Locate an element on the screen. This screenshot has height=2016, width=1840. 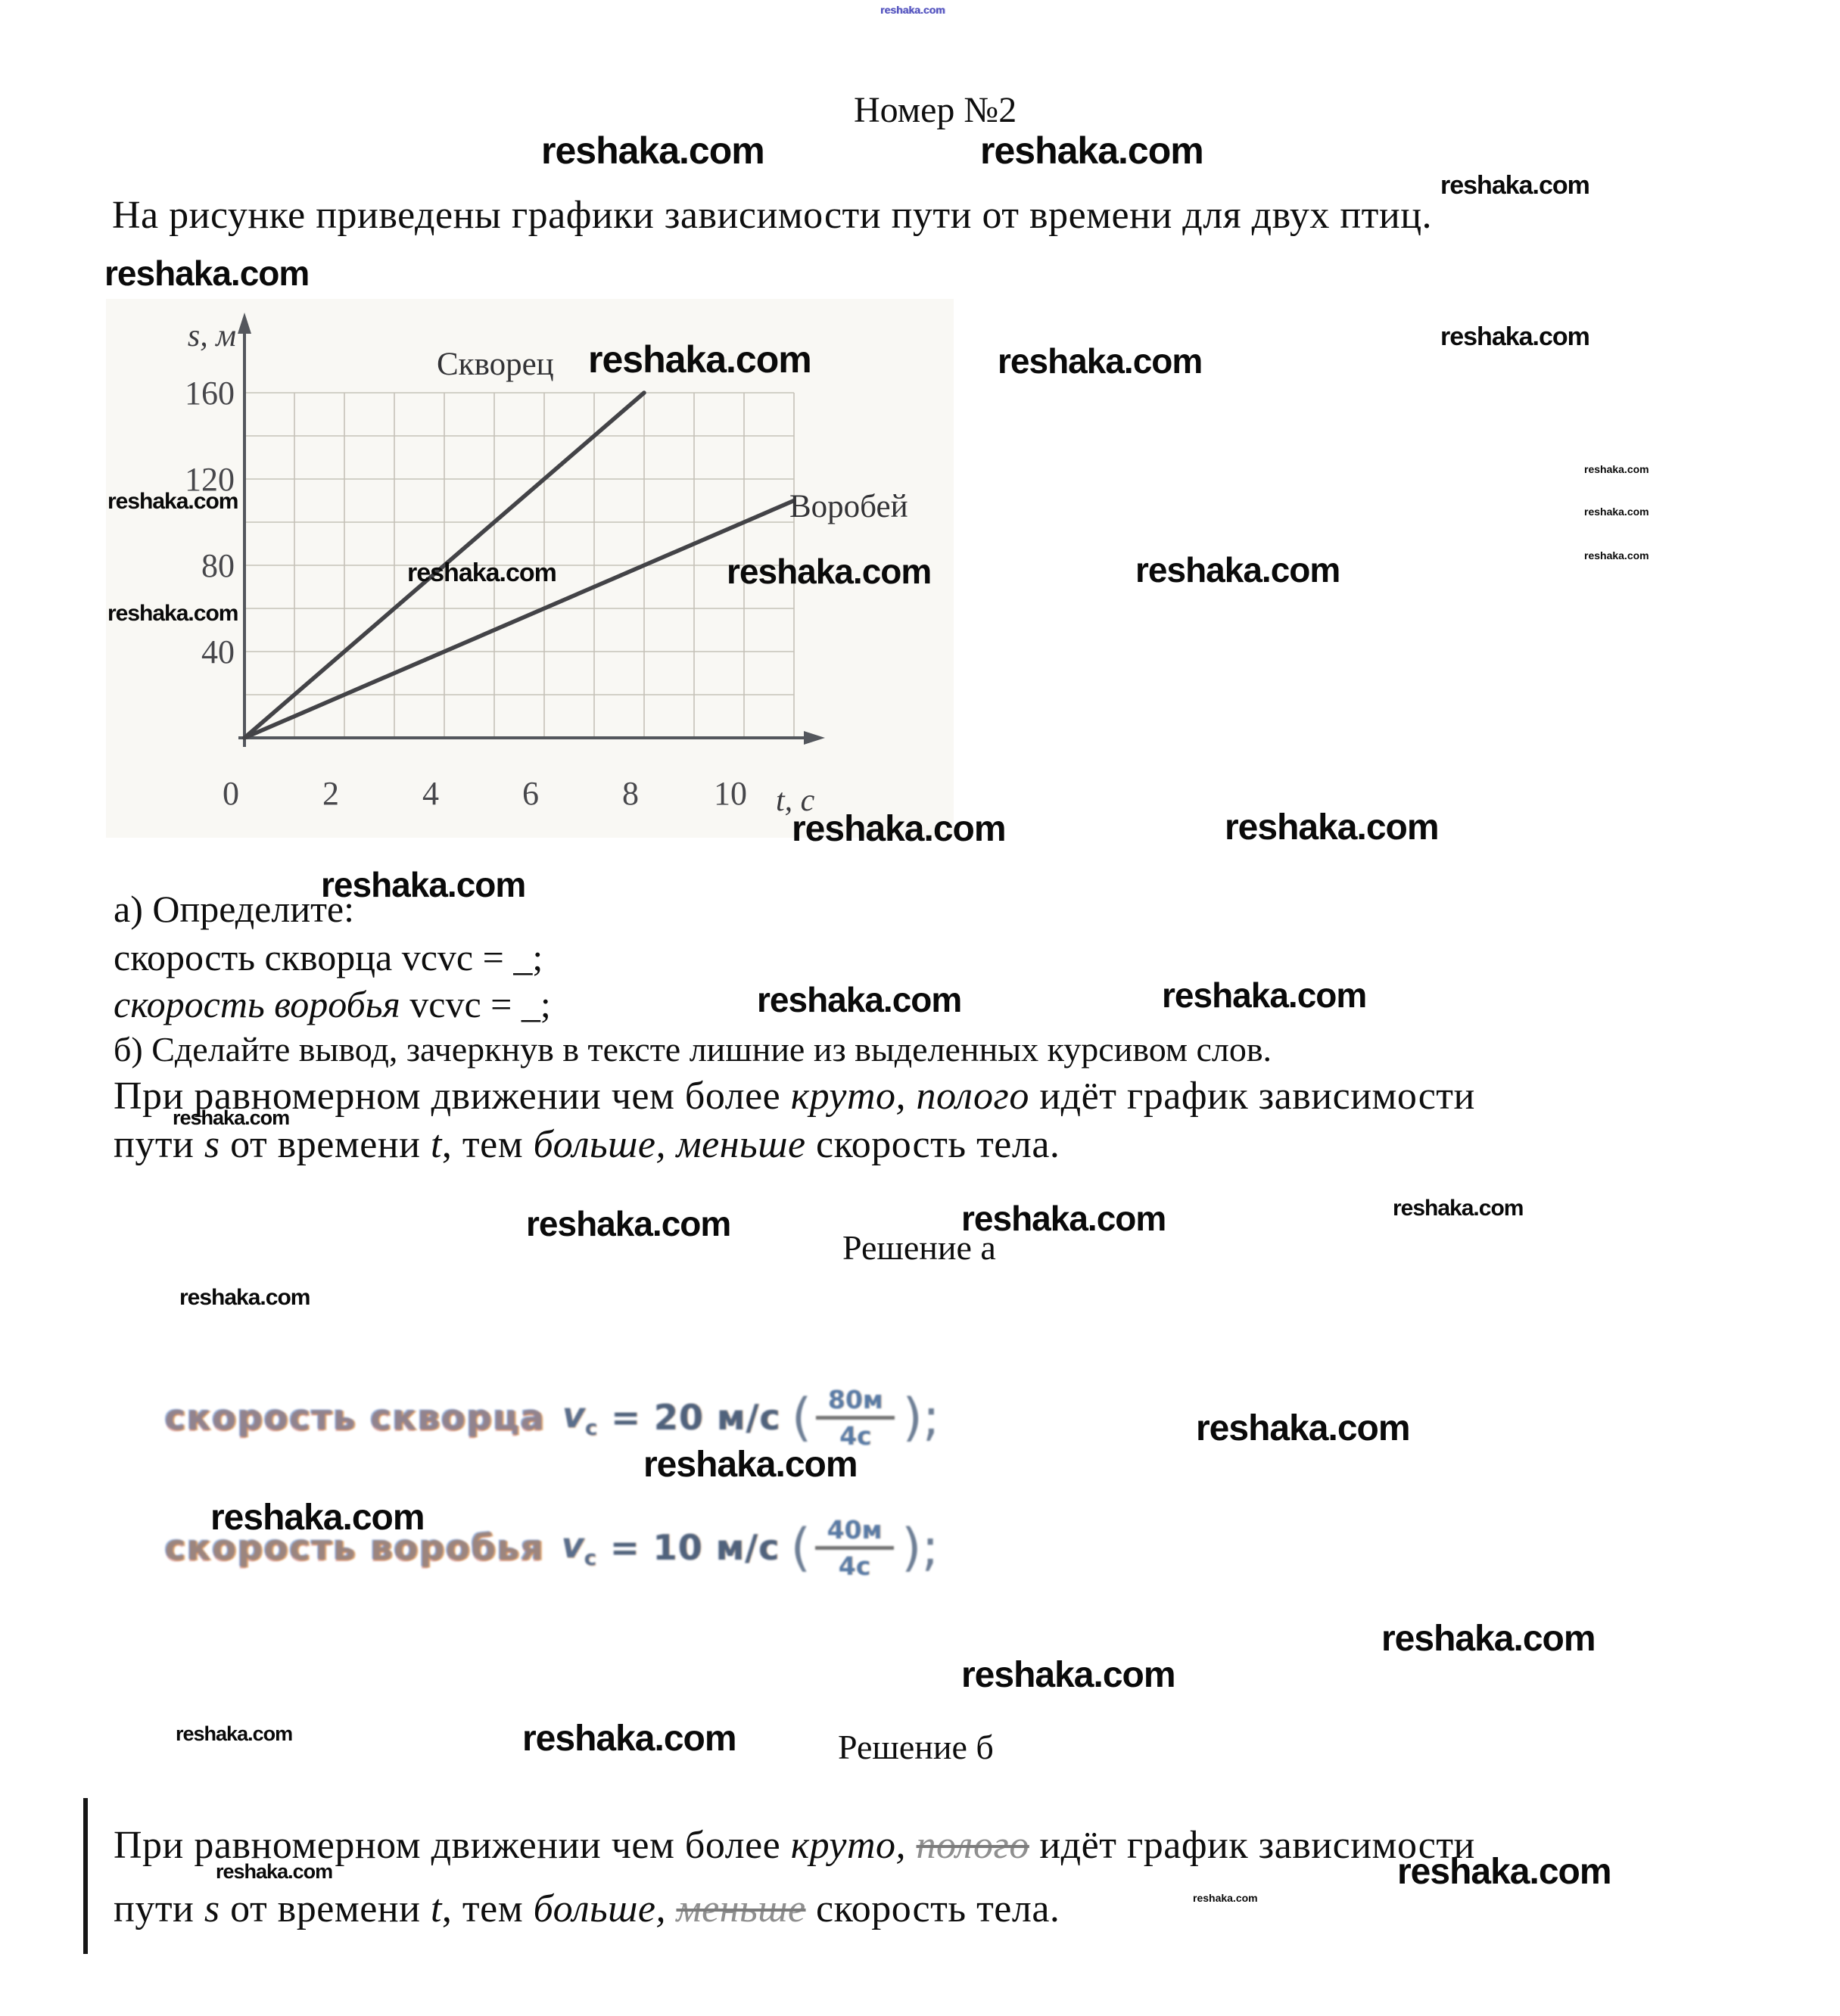
fraction-numerator: 40м is located at coordinates (855, 1529).